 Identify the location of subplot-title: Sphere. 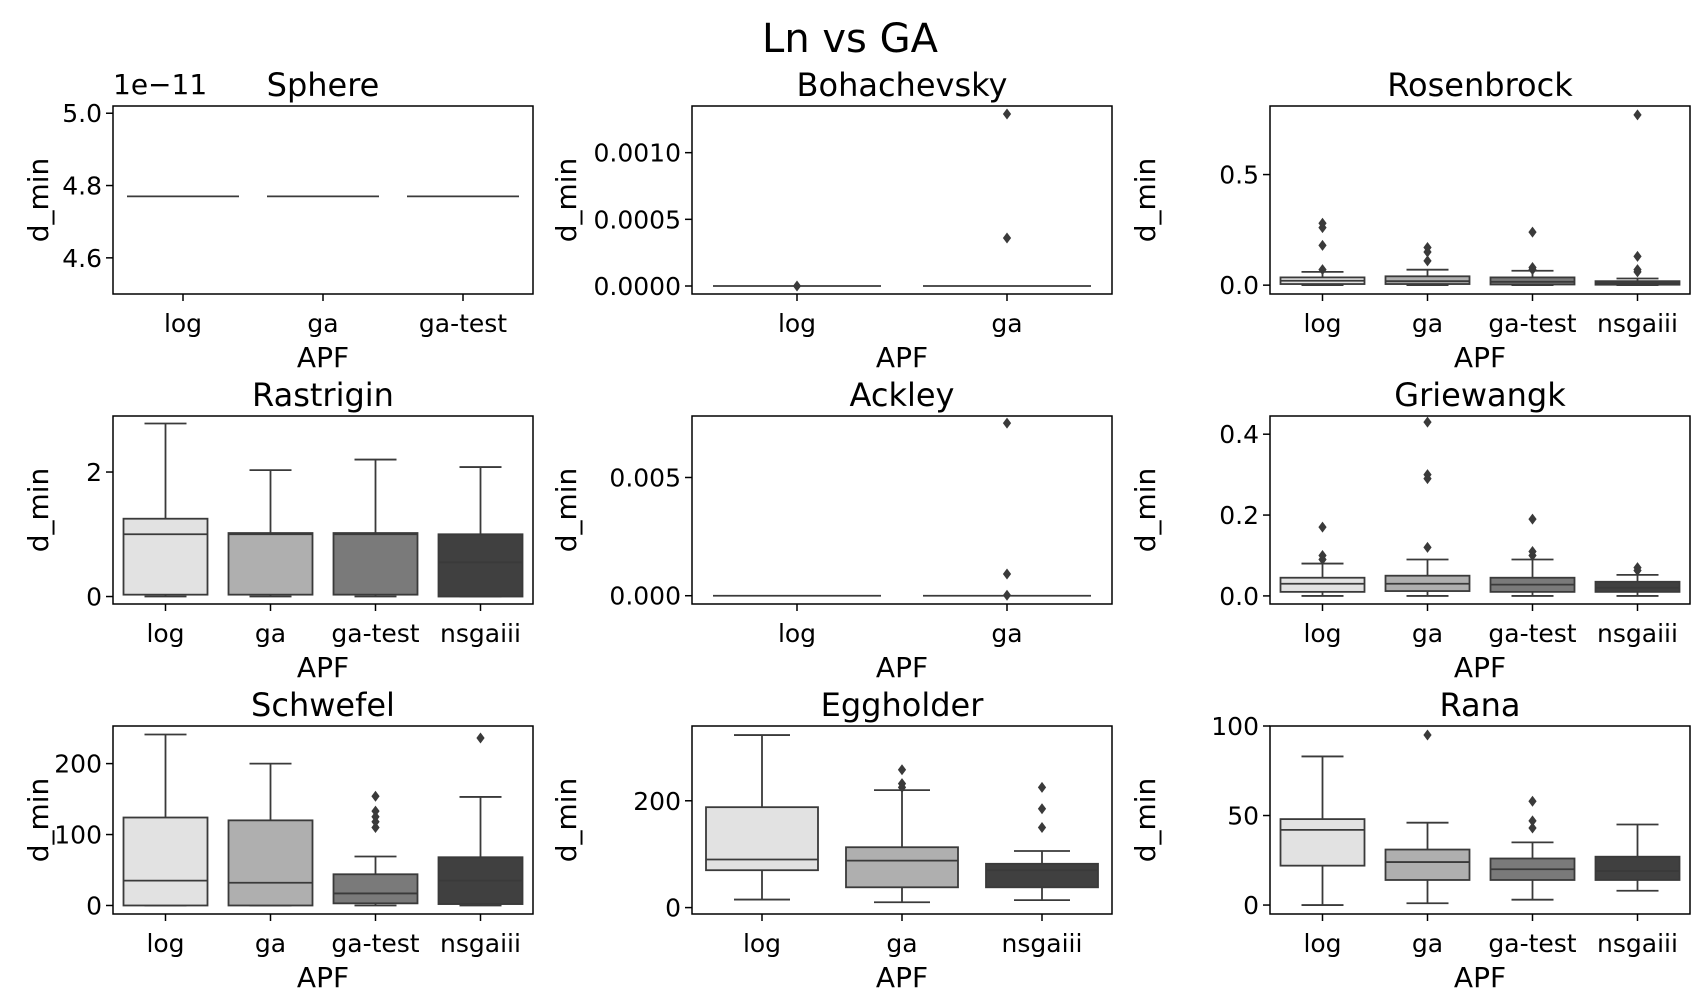
(323, 85).